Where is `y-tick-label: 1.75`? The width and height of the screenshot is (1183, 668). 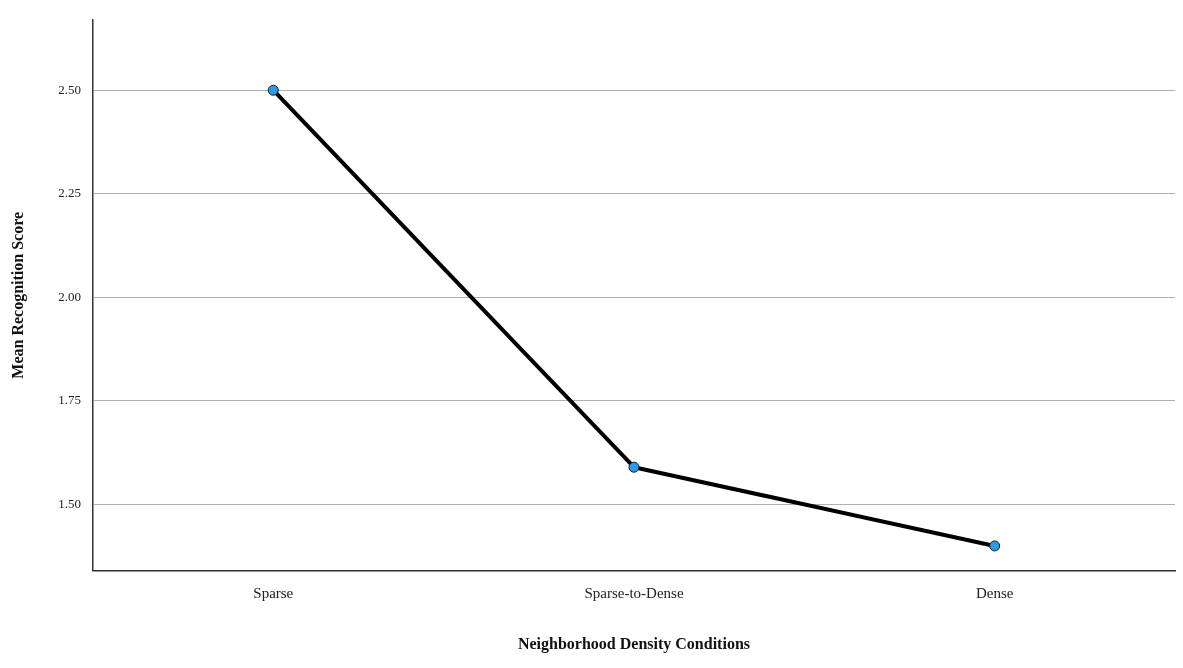 y-tick-label: 1.75 is located at coordinates (69, 400).